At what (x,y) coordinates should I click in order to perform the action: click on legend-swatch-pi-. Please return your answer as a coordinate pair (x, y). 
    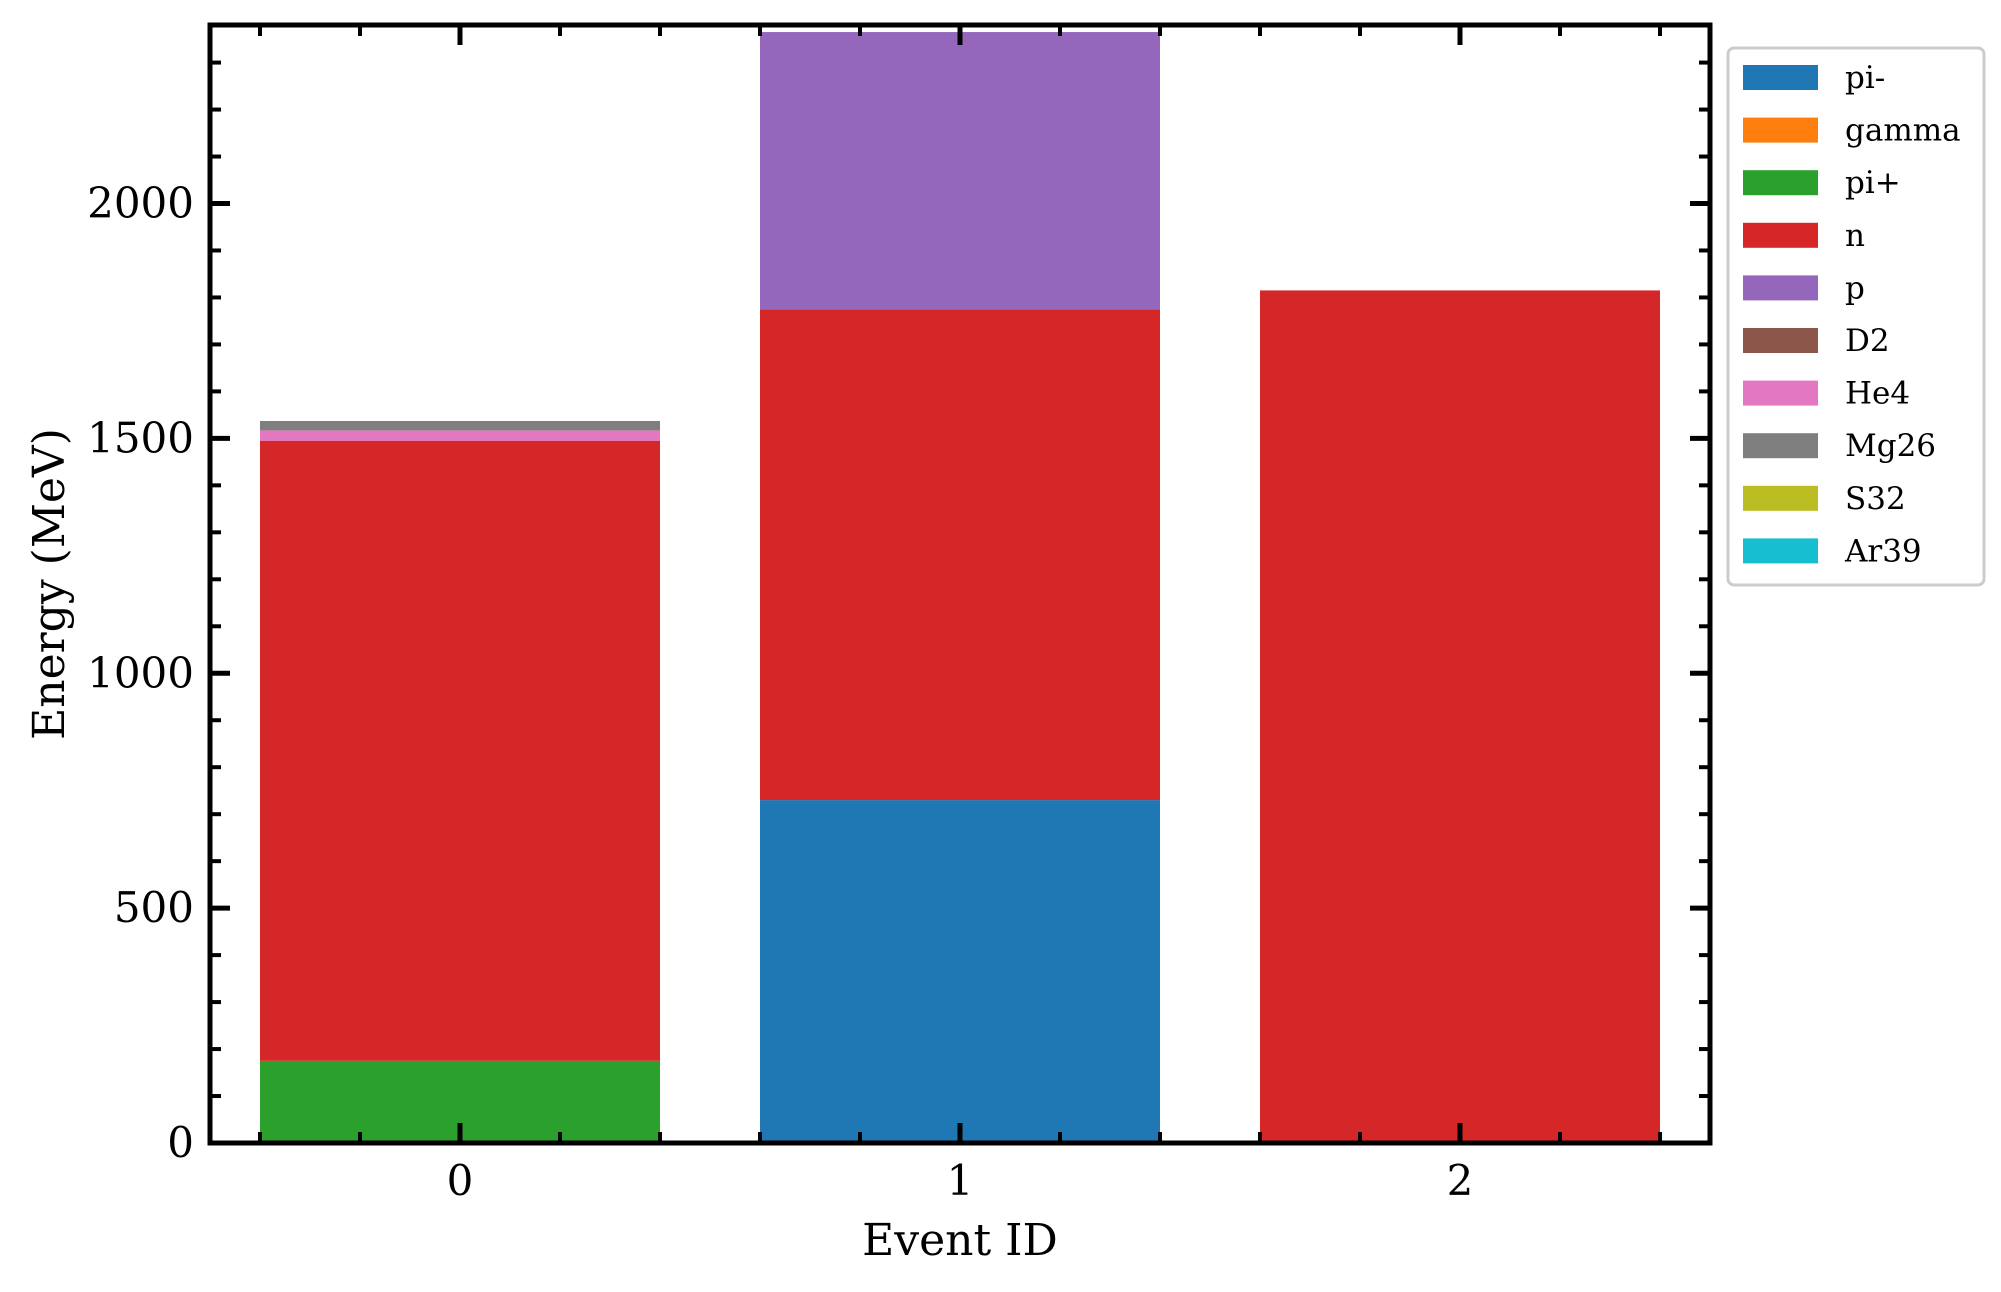
    Looking at the image, I should click on (1780, 77).